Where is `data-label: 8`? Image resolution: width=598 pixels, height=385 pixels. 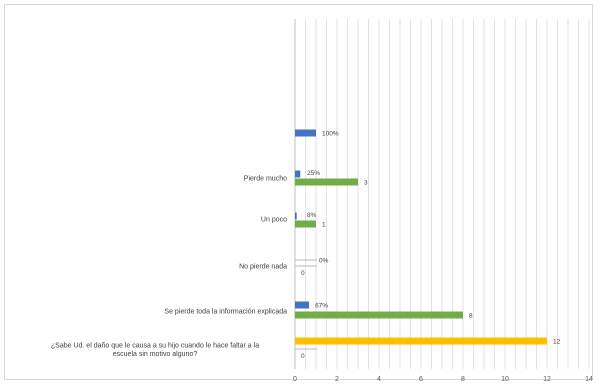
data-label: 8 is located at coordinates (471, 316).